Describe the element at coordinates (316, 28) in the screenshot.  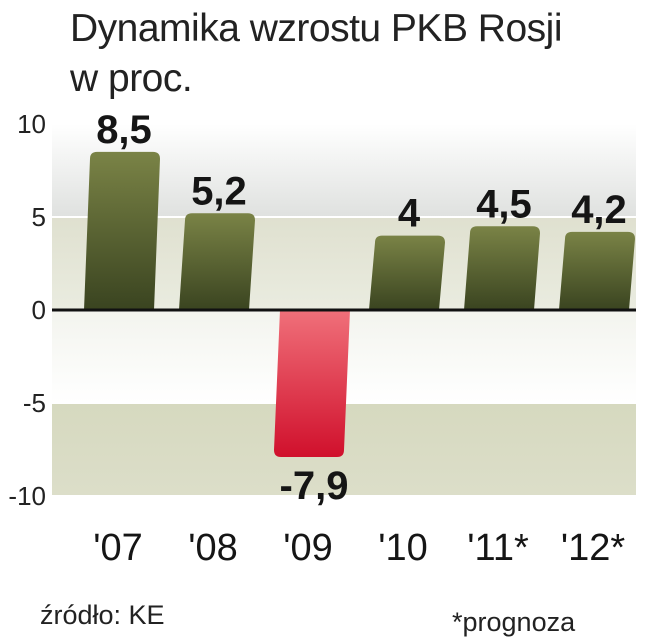
I see `chart-title-main: Dynamika wzrostu PKB Rosji` at that location.